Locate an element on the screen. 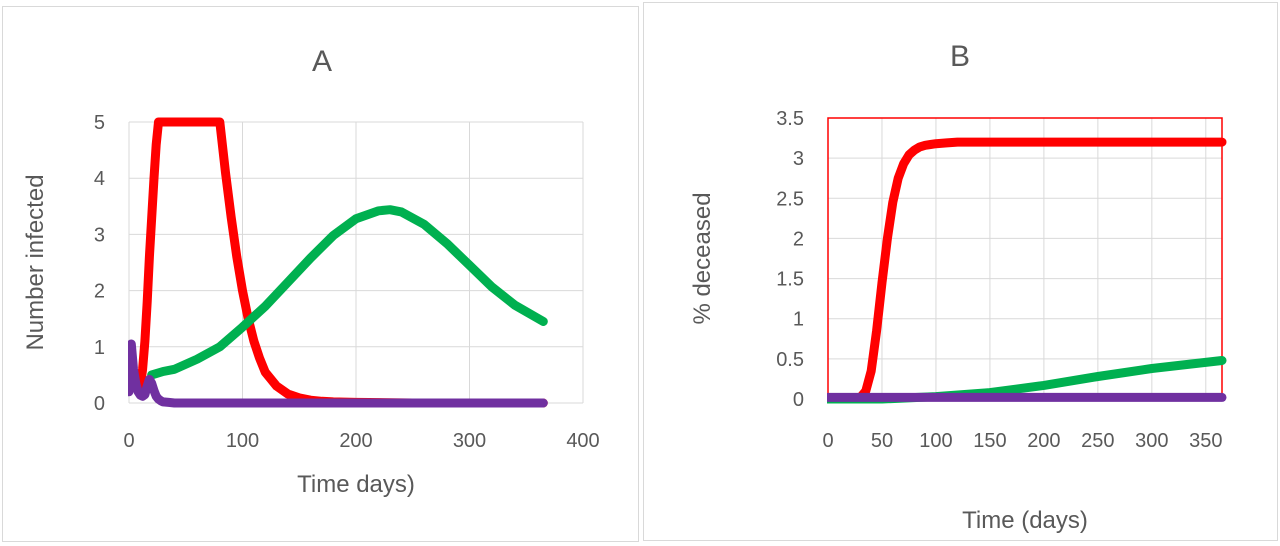 The height and width of the screenshot is (546, 1280). y-tick-label: 2.5 is located at coordinates (790, 199).